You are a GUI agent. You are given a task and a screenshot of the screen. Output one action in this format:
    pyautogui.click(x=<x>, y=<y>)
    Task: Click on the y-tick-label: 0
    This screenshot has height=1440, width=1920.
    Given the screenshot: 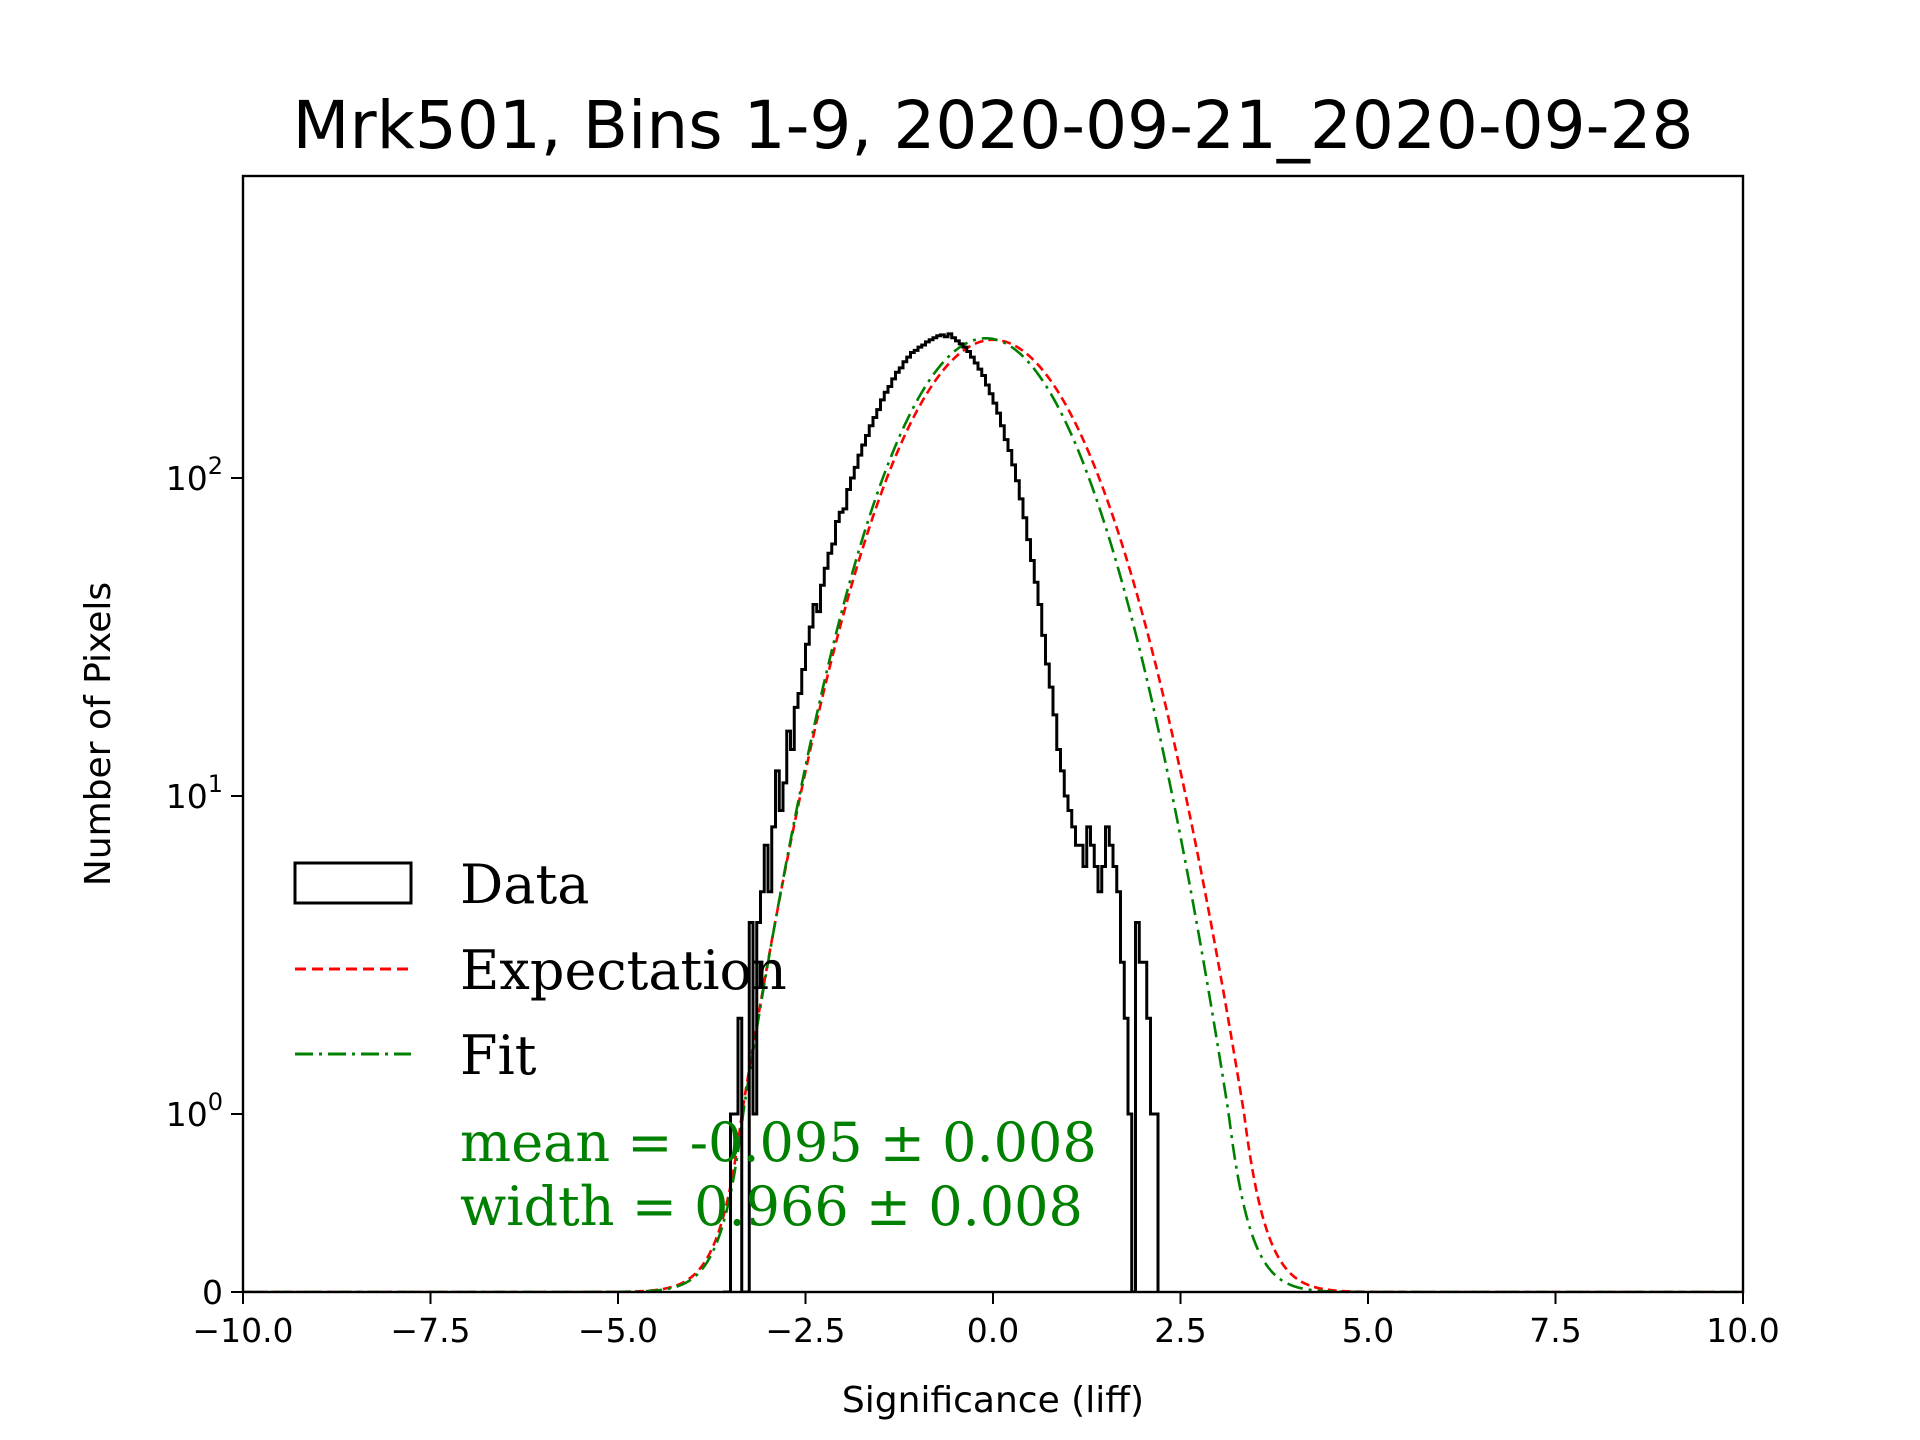 What is the action you would take?
    pyautogui.click(x=212, y=1292)
    